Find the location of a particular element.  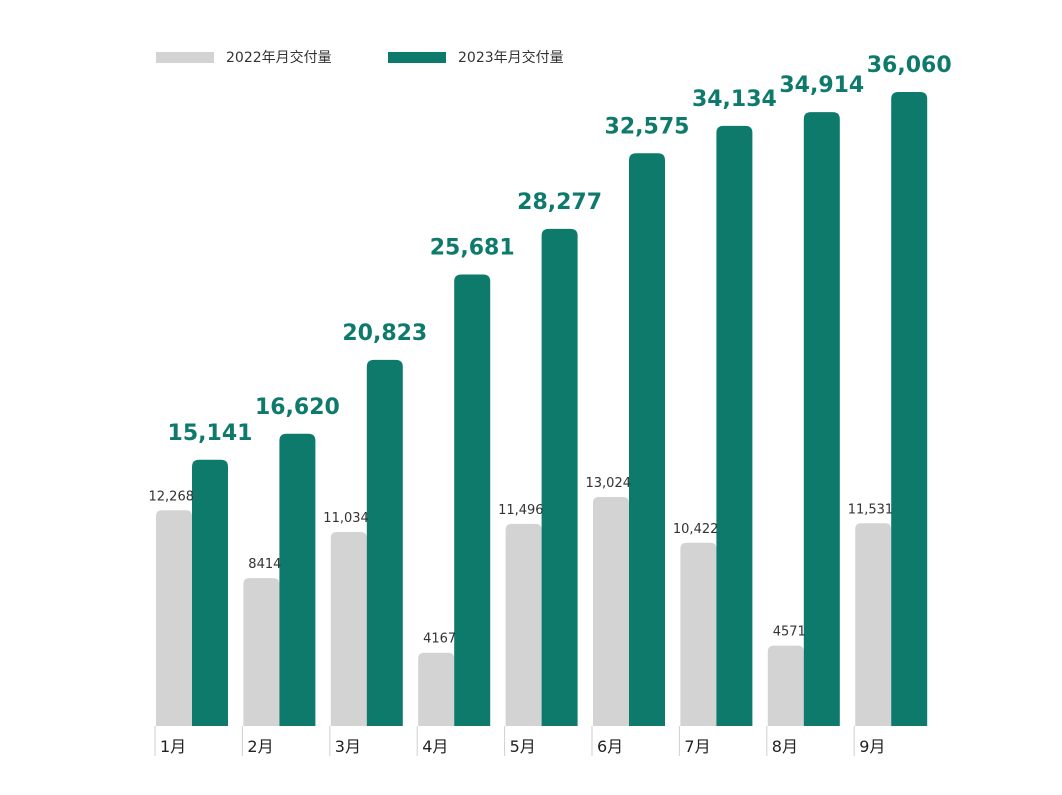

data-label-2023-8: 34,914 is located at coordinates (821, 85).